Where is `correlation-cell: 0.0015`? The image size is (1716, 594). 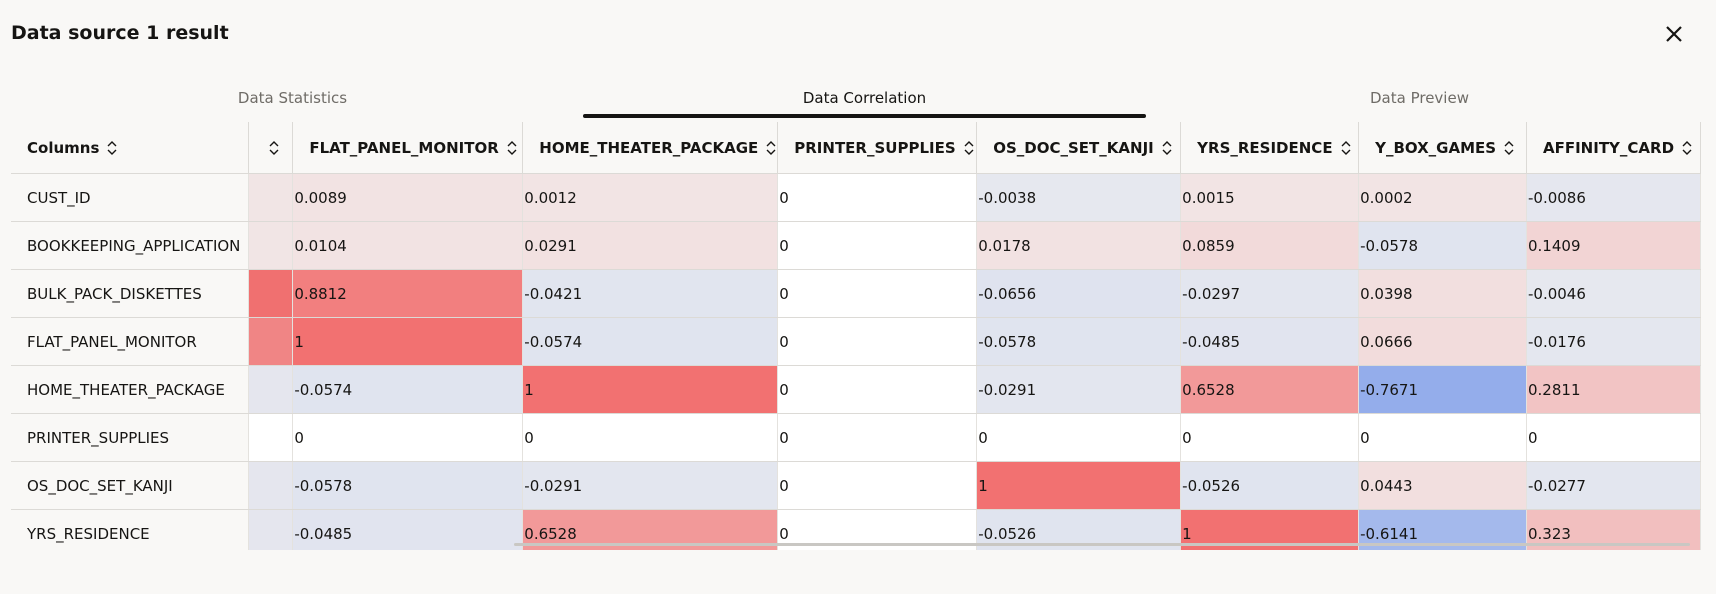
correlation-cell: 0.0015 is located at coordinates (1270, 197).